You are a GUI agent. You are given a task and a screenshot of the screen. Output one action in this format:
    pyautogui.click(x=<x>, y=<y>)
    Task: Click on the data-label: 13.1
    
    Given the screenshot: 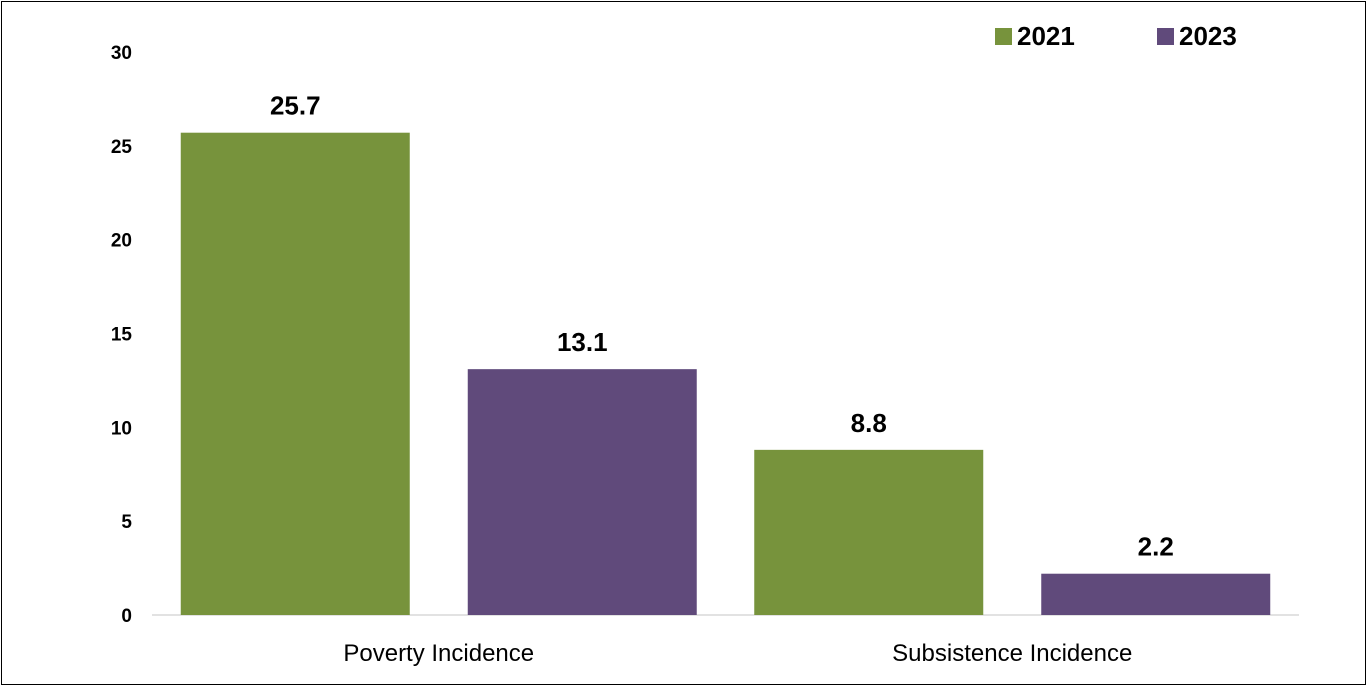 What is the action you would take?
    pyautogui.click(x=582, y=342)
    